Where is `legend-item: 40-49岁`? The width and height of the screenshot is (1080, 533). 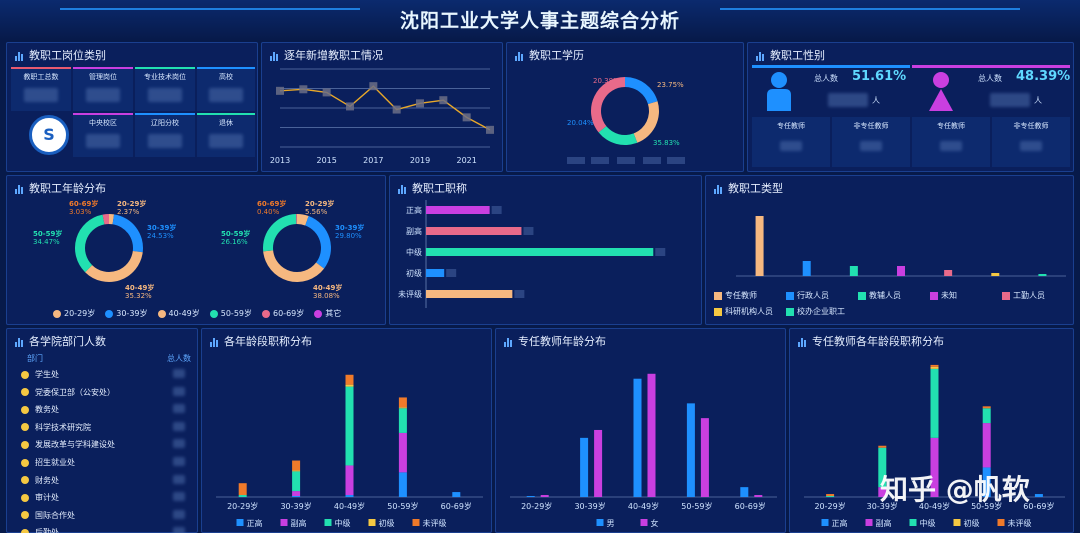
legend-item: 40-49岁 is located at coordinates (178, 313).